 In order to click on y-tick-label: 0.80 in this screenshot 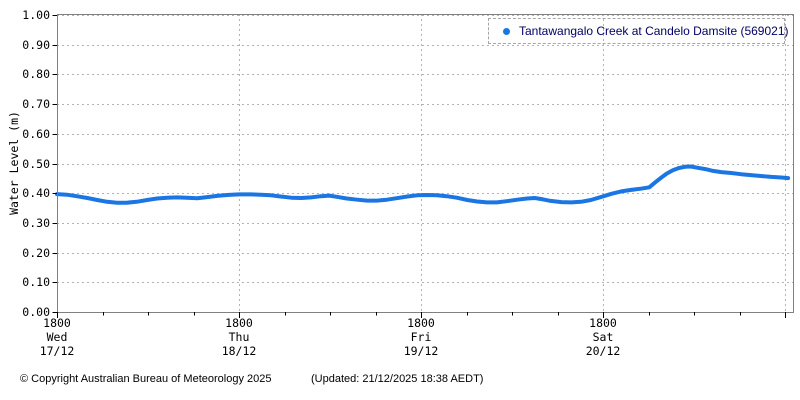, I will do `click(36, 74)`.